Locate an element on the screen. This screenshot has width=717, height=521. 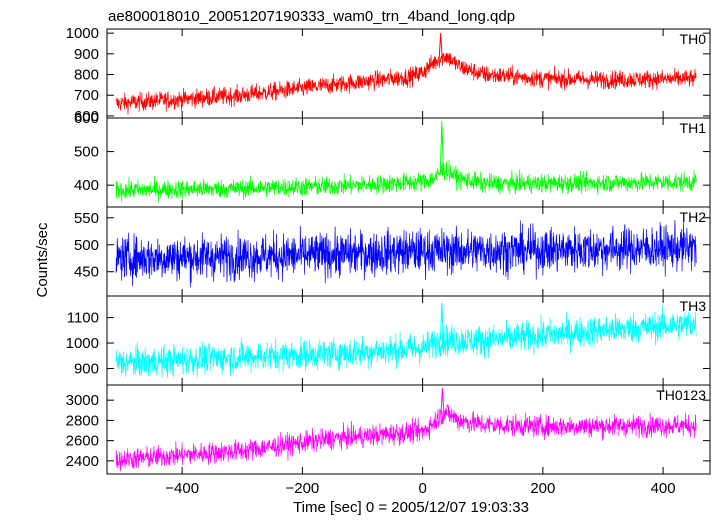
series-line-th2 is located at coordinates (406, 254).